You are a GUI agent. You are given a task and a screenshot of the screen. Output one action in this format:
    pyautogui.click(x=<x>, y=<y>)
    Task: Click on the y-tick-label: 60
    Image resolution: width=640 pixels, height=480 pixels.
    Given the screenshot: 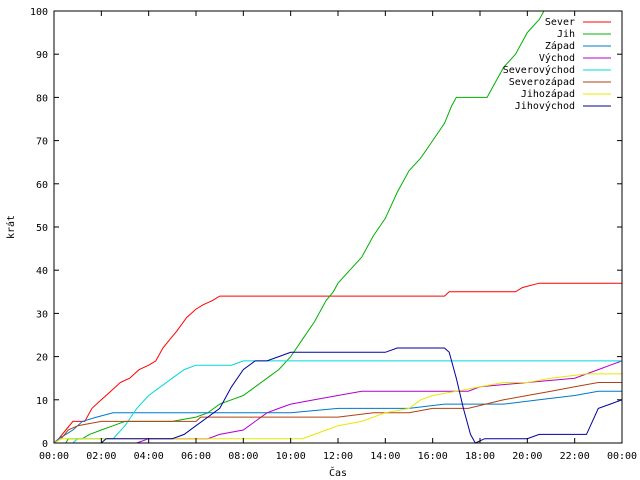 What is the action you would take?
    pyautogui.click(x=42, y=185)
    